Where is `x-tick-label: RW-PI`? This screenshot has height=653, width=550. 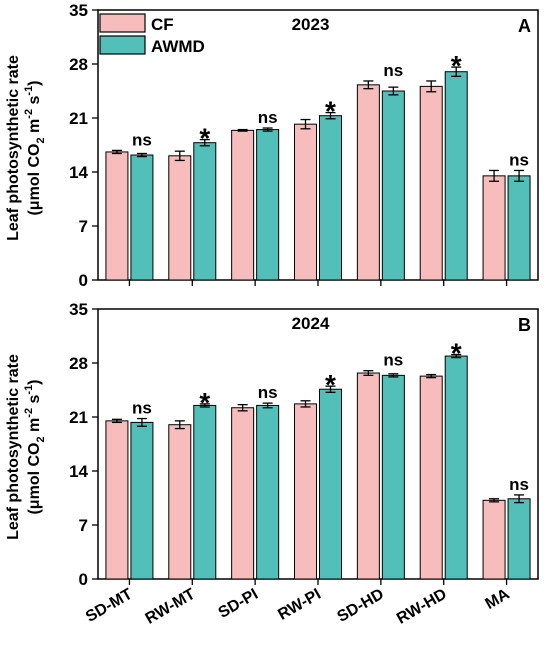 x-tick-label: RW-PI is located at coordinates (299, 605).